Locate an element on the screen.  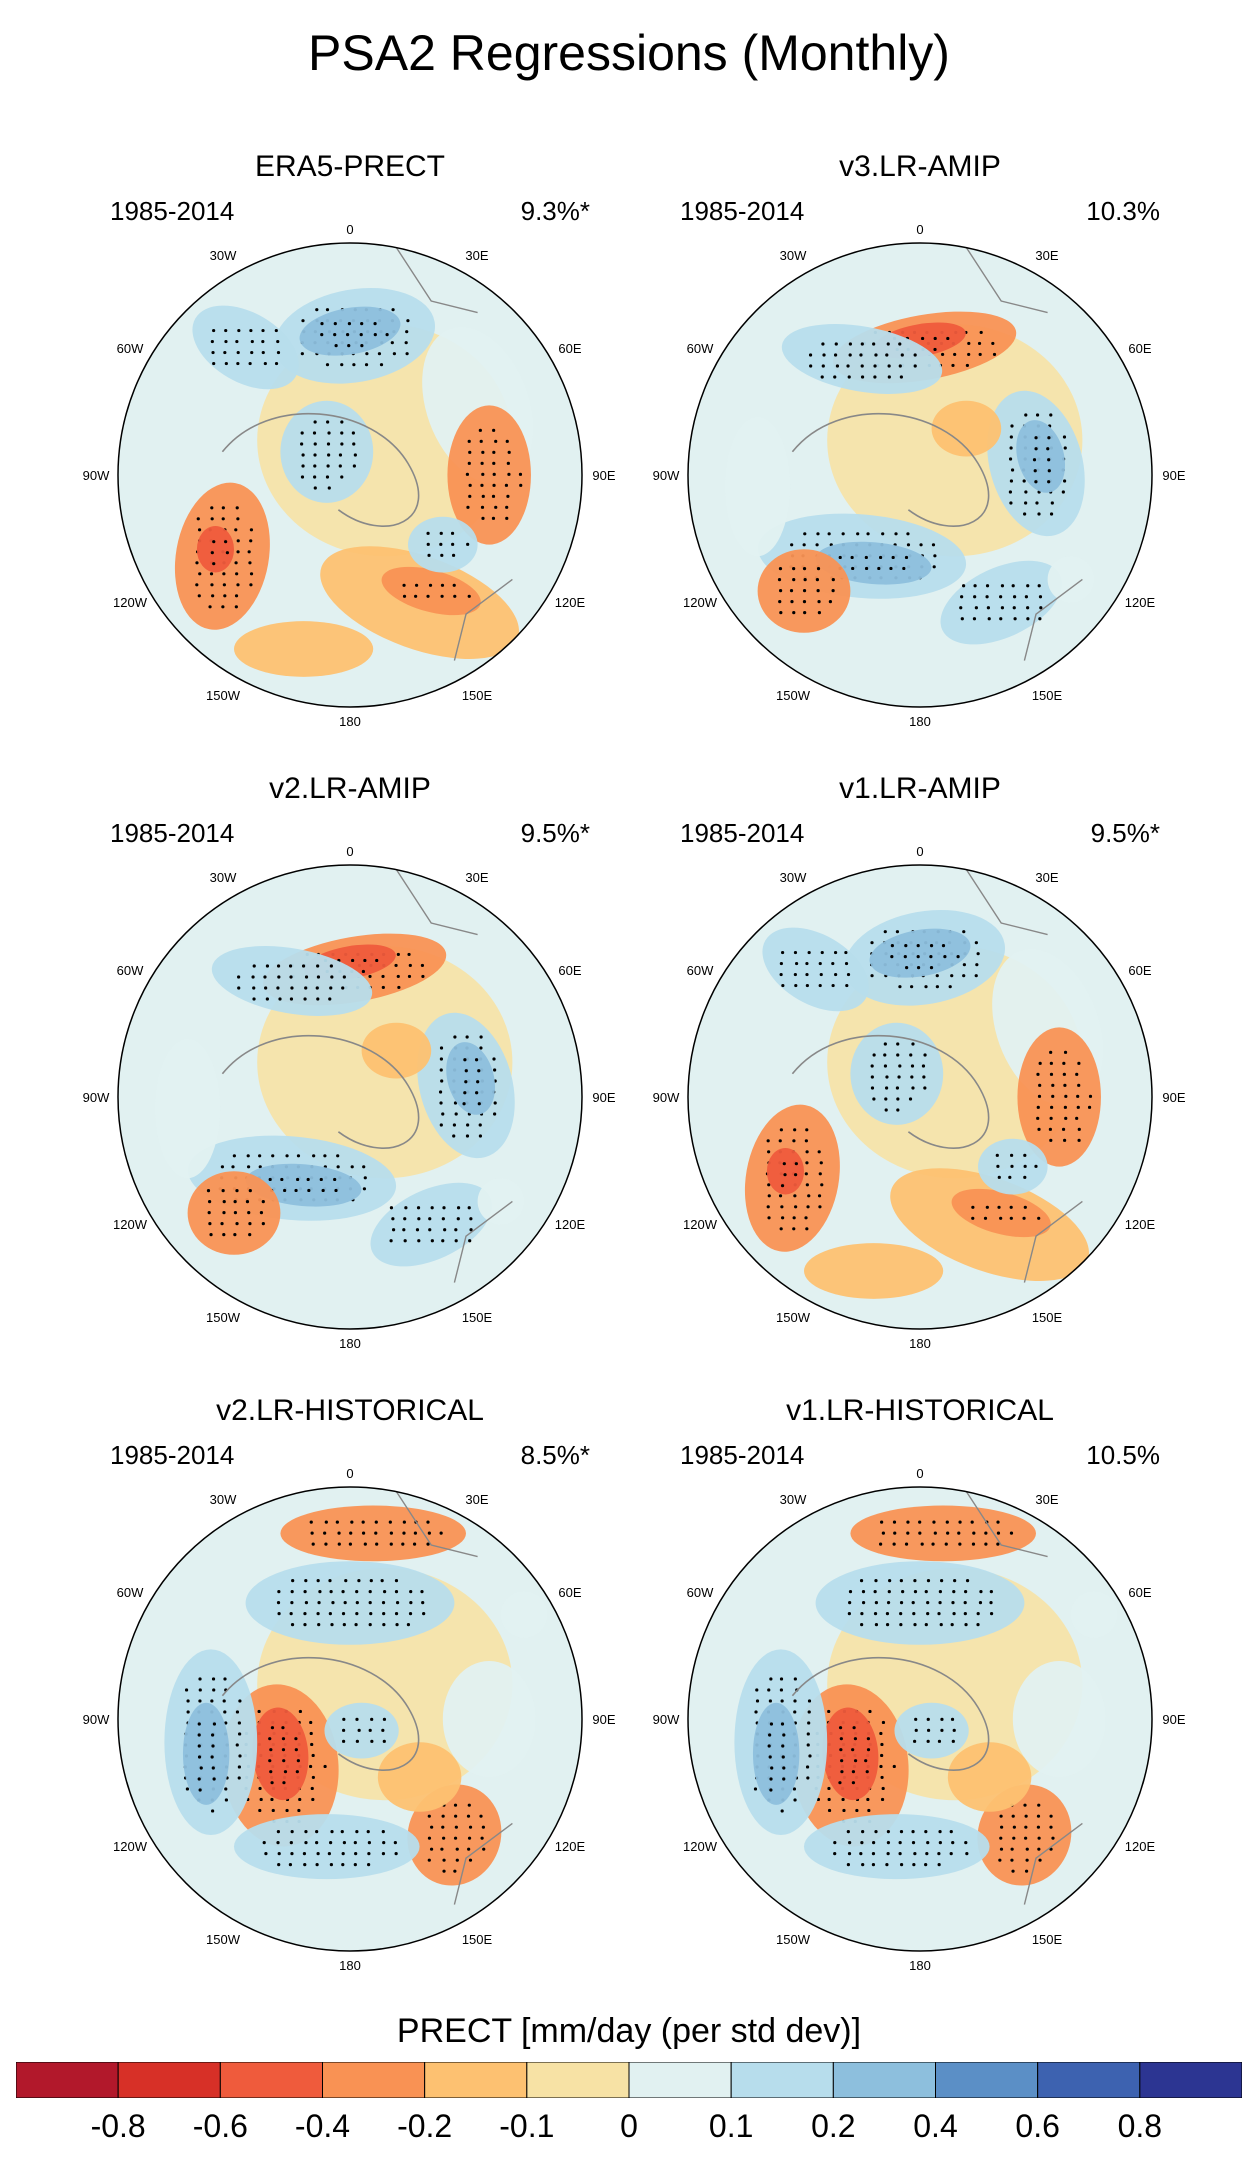
colorbar-tick-label: -0.8 is located at coordinates (118, 2126).